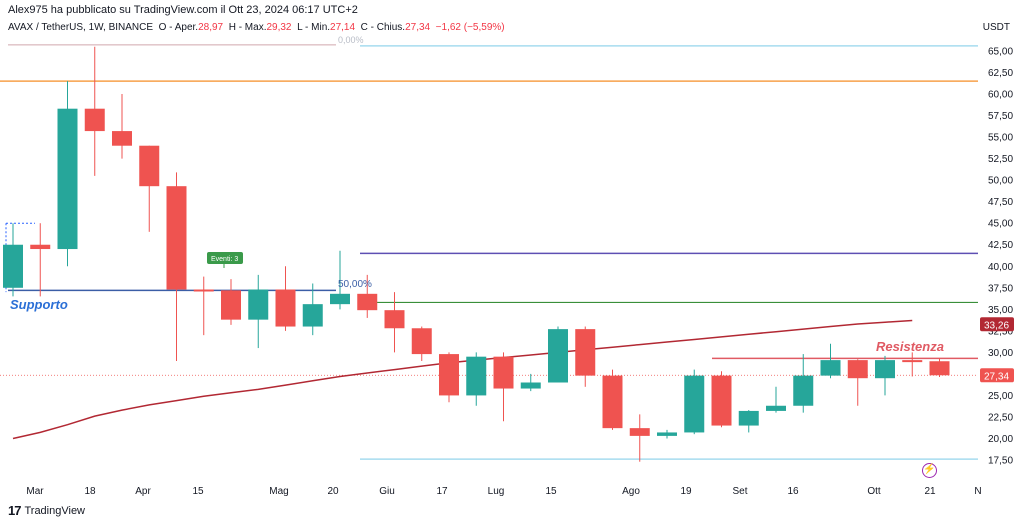 The width and height of the screenshot is (1024, 522). I want to click on time-tick: Lug, so click(496, 491).